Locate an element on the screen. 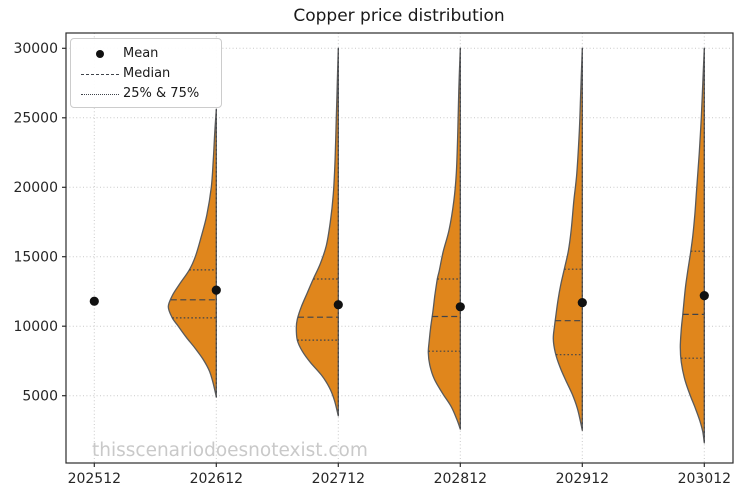  x-tick-label: 202812 is located at coordinates (460, 479).